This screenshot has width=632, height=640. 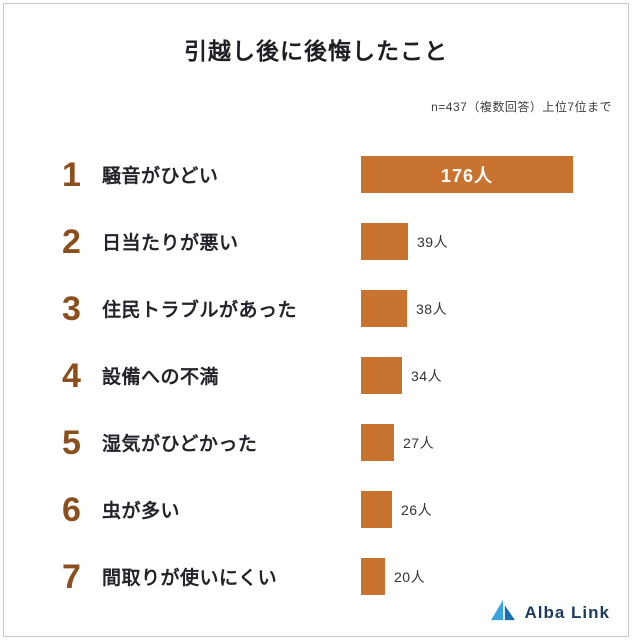 I want to click on chart-row: 4 設備への不満 34人, so click(x=316, y=375).